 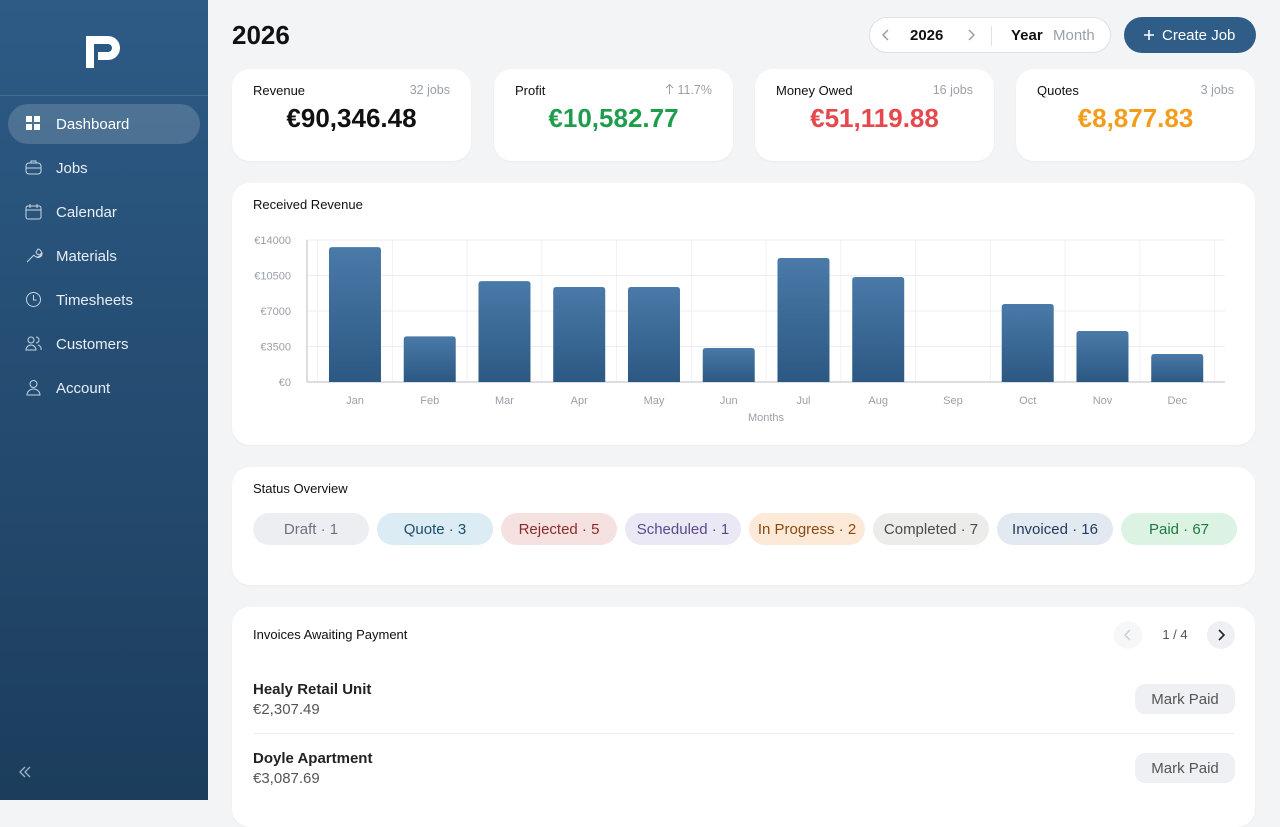 I want to click on x-tick-label: Jul, so click(x=803, y=401).